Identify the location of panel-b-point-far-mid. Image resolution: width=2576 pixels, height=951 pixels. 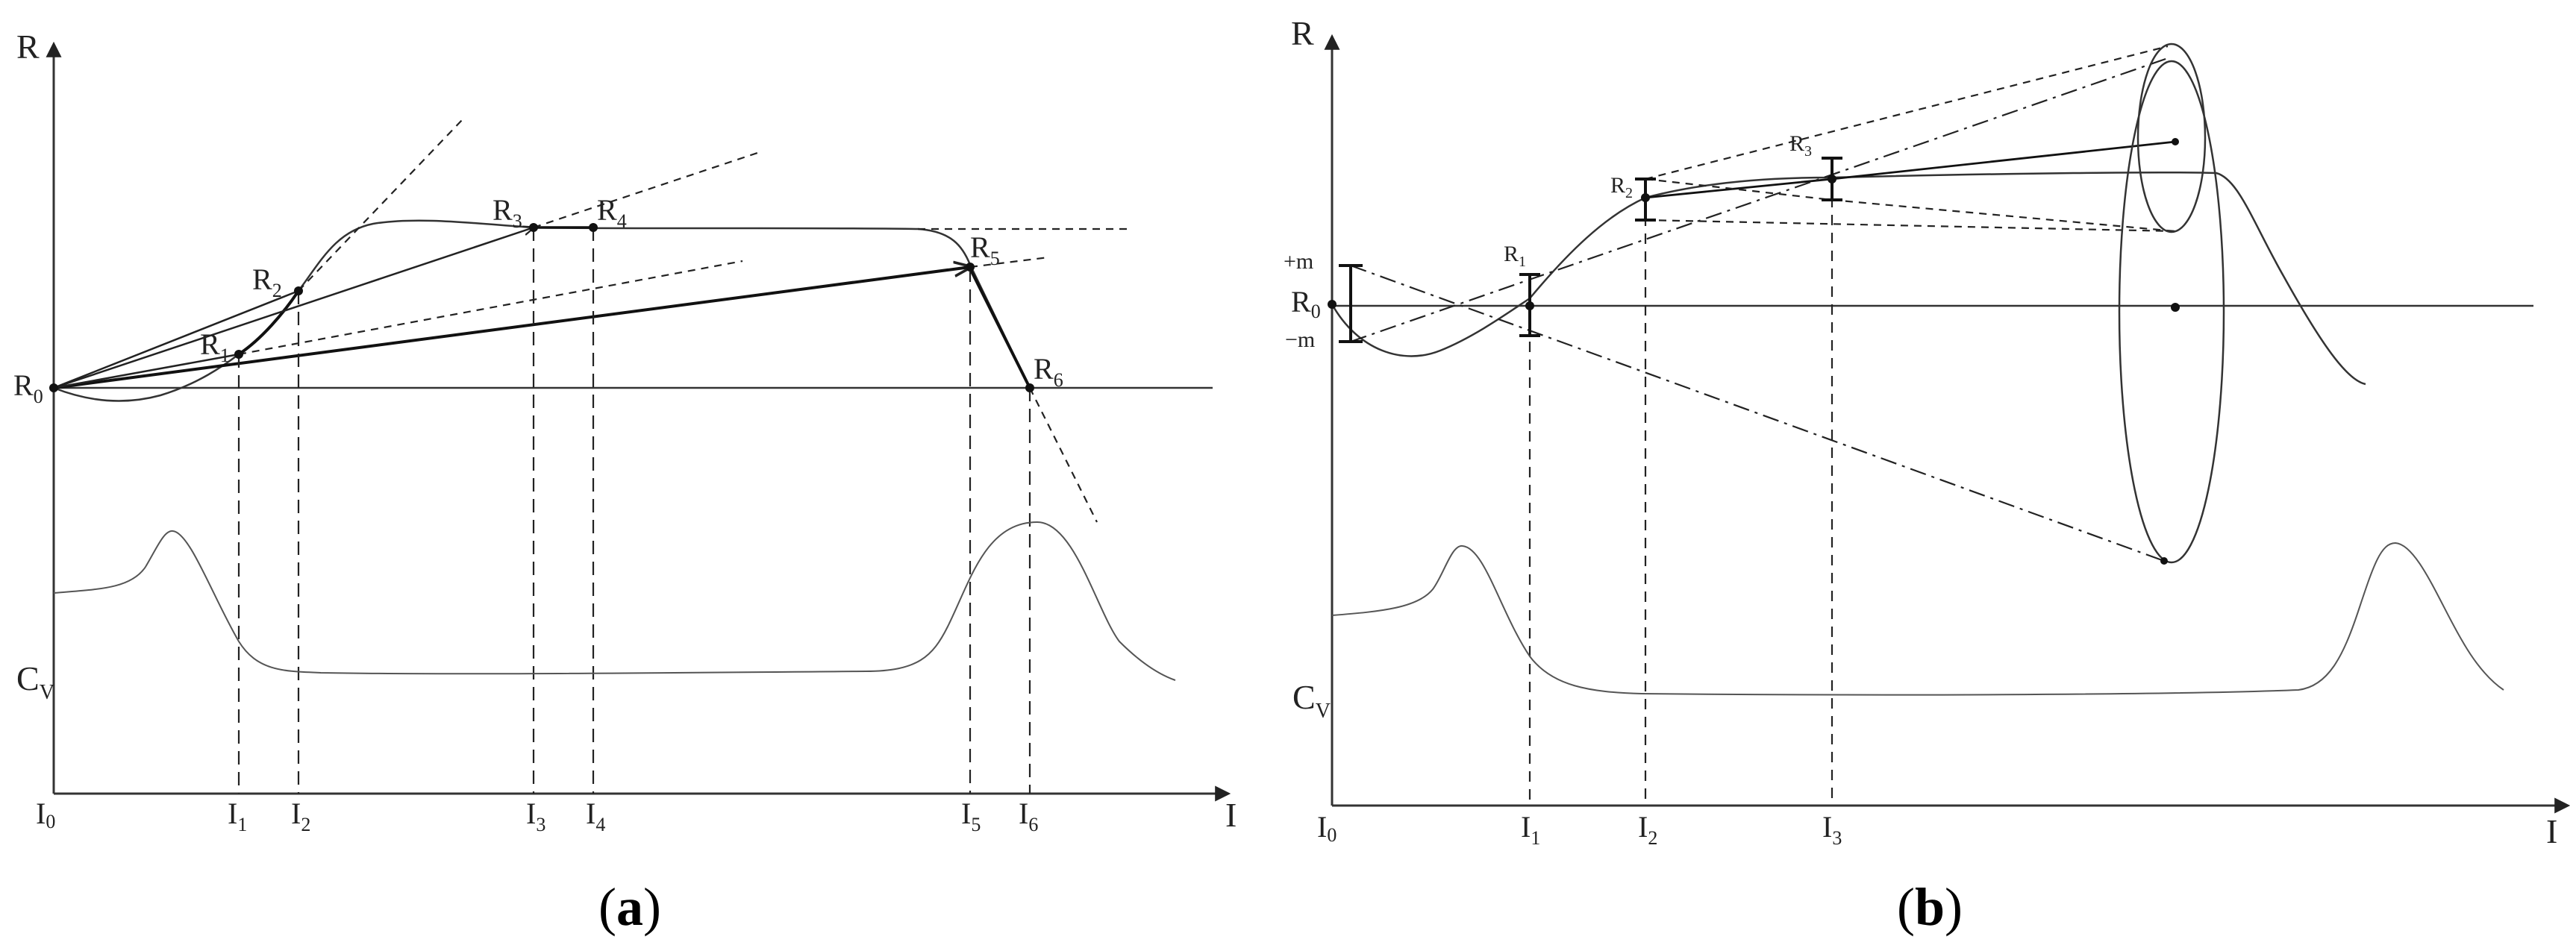
(2175, 307).